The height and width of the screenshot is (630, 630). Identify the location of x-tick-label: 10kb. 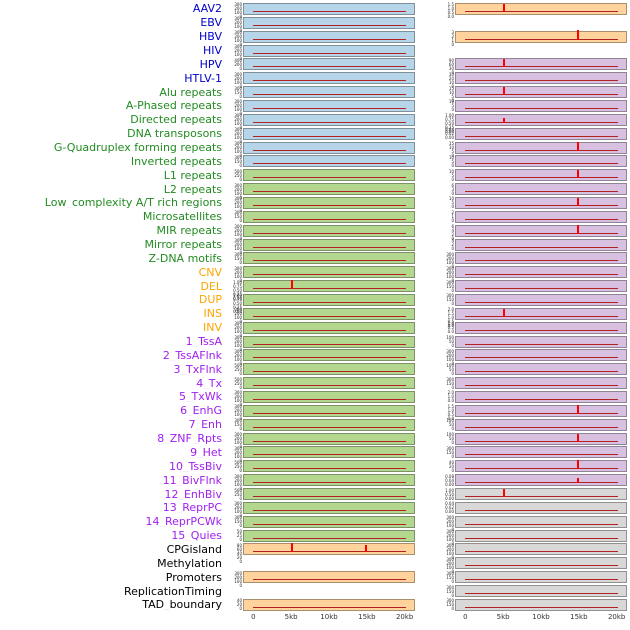
(541, 616).